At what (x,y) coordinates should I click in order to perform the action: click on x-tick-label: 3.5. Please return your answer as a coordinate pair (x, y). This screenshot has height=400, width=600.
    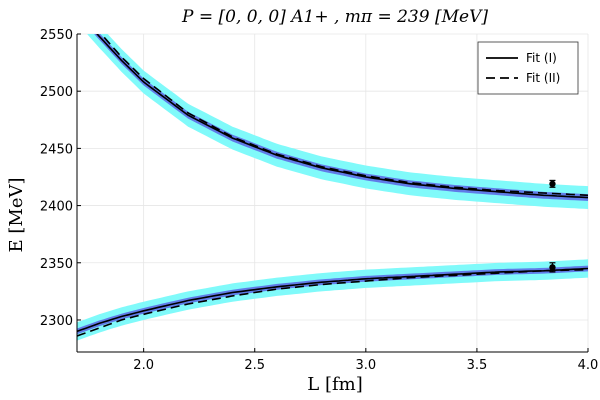
    Looking at the image, I should click on (477, 365).